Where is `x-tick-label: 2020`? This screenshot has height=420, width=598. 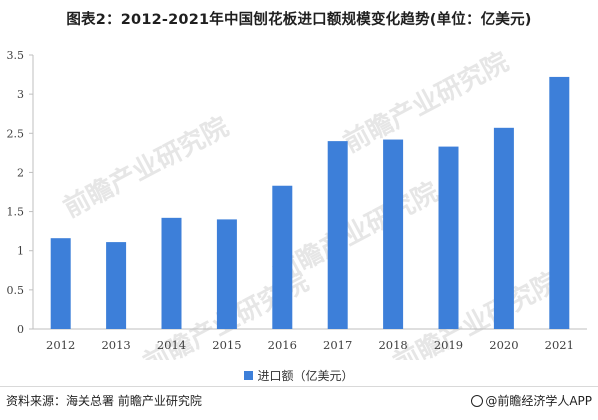 x-tick-label: 2020 is located at coordinates (503, 345).